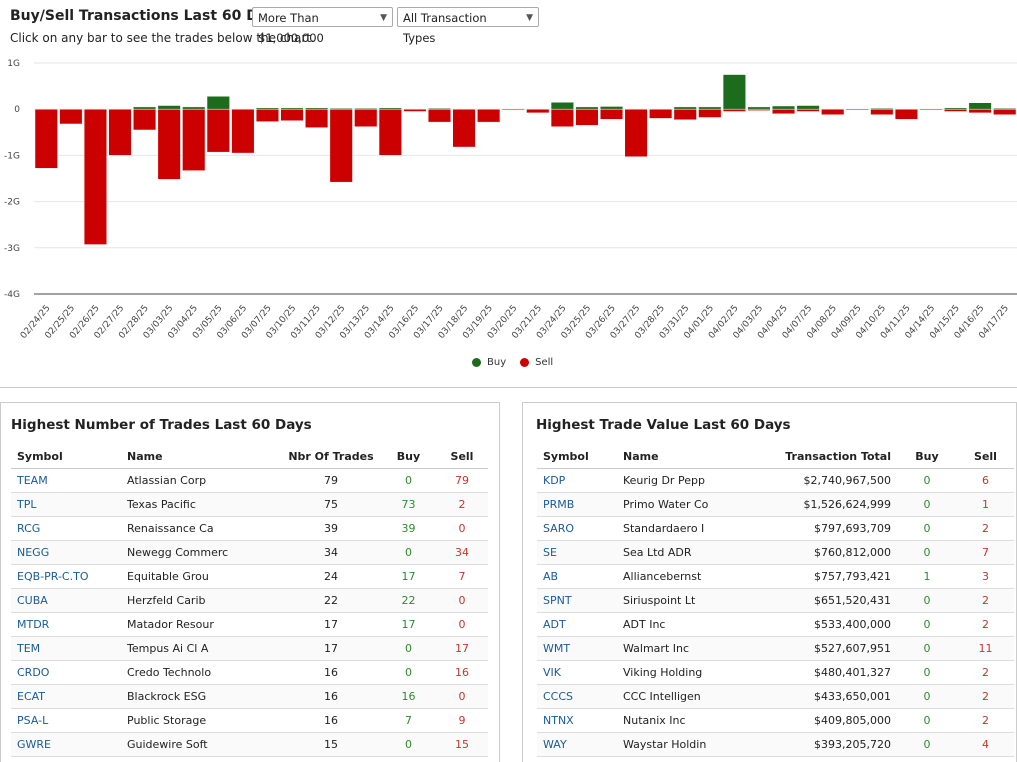 This screenshot has width=1017, height=762. What do you see at coordinates (66, 552) in the screenshot?
I see `symbol-link: NEGG` at bounding box center [66, 552].